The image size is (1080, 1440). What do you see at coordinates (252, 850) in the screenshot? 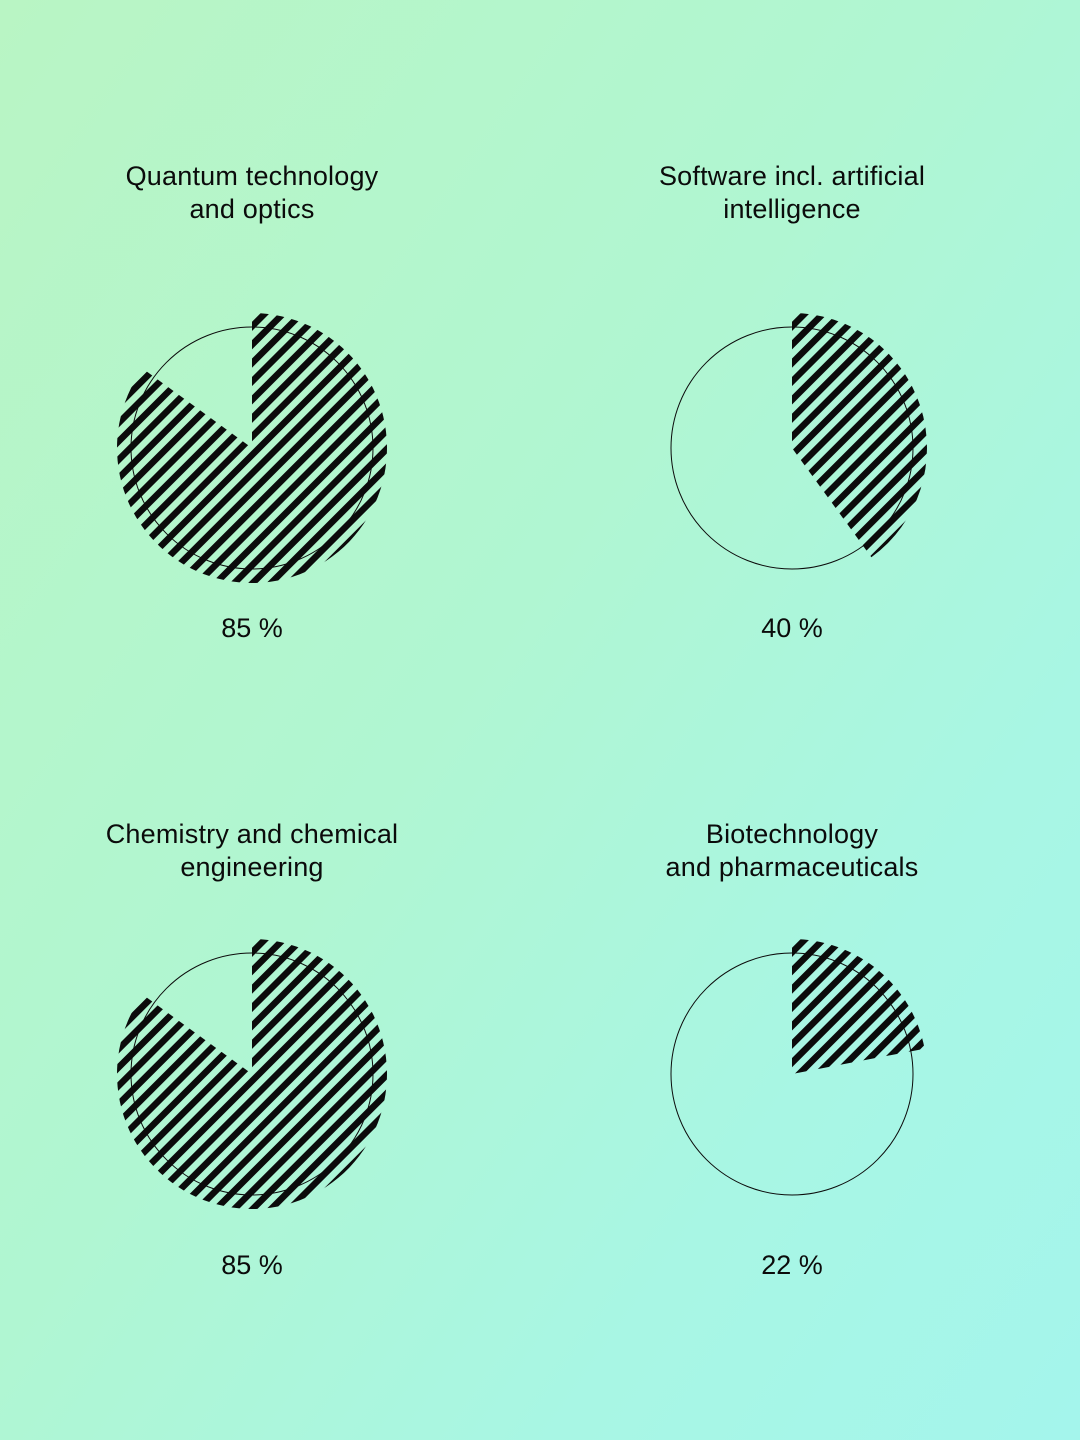
I see `chart-title: Chemistry and chemical engineering` at bounding box center [252, 850].